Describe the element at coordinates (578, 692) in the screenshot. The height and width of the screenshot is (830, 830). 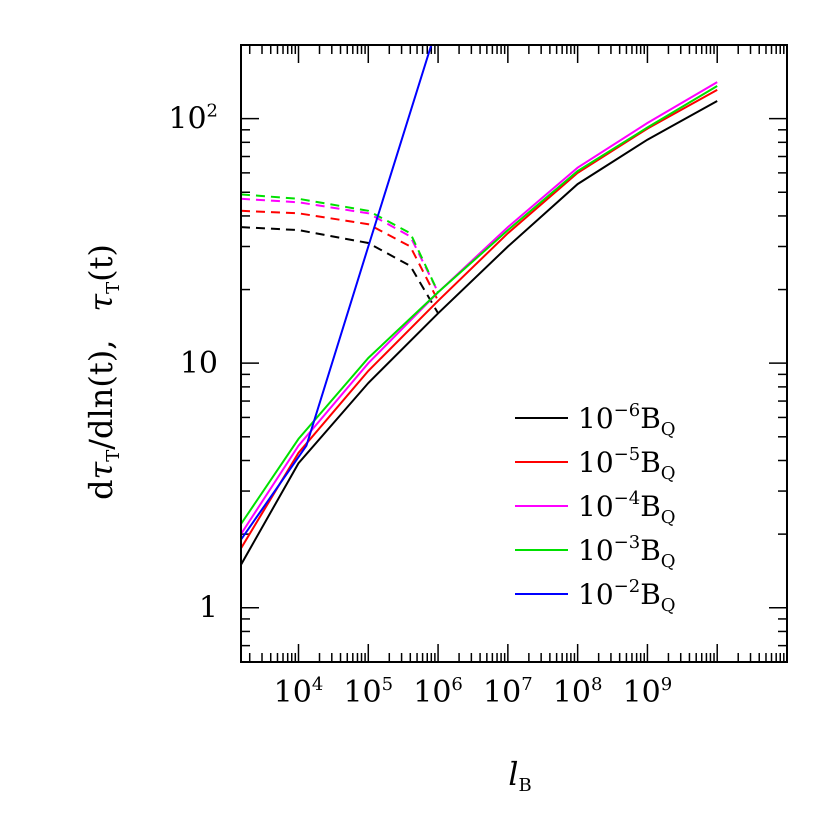
I see `x-tick-label: 10⁸` at that location.